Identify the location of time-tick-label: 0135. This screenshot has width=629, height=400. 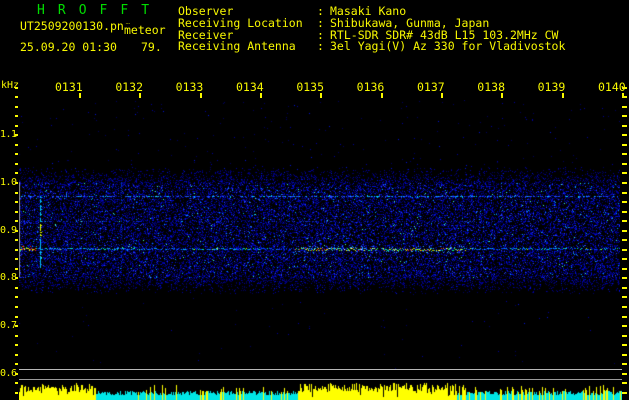
(310, 87).